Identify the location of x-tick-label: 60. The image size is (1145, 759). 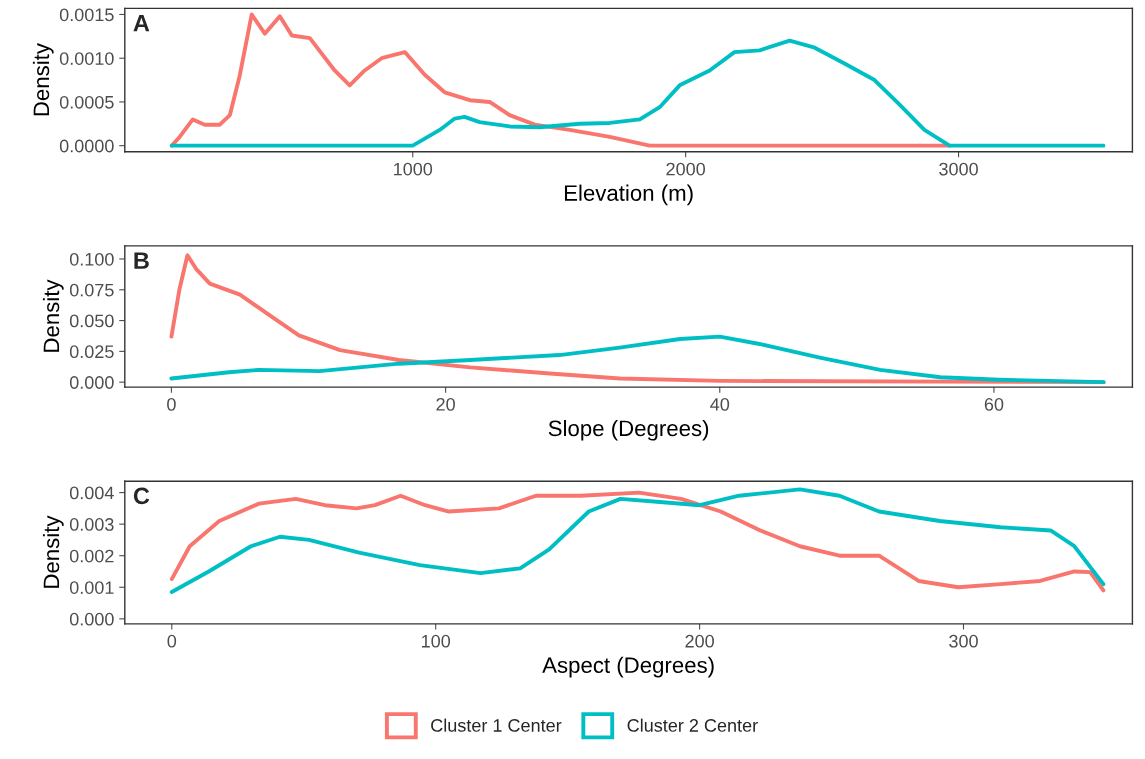
(994, 404).